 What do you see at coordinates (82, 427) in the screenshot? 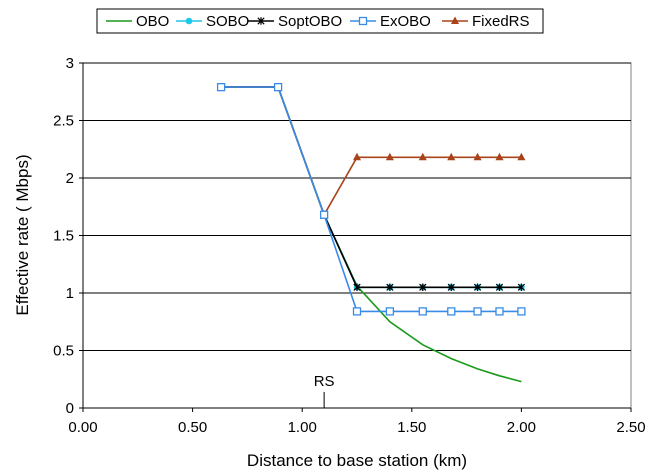
I see `x-tick-label: 0.00` at bounding box center [82, 427].